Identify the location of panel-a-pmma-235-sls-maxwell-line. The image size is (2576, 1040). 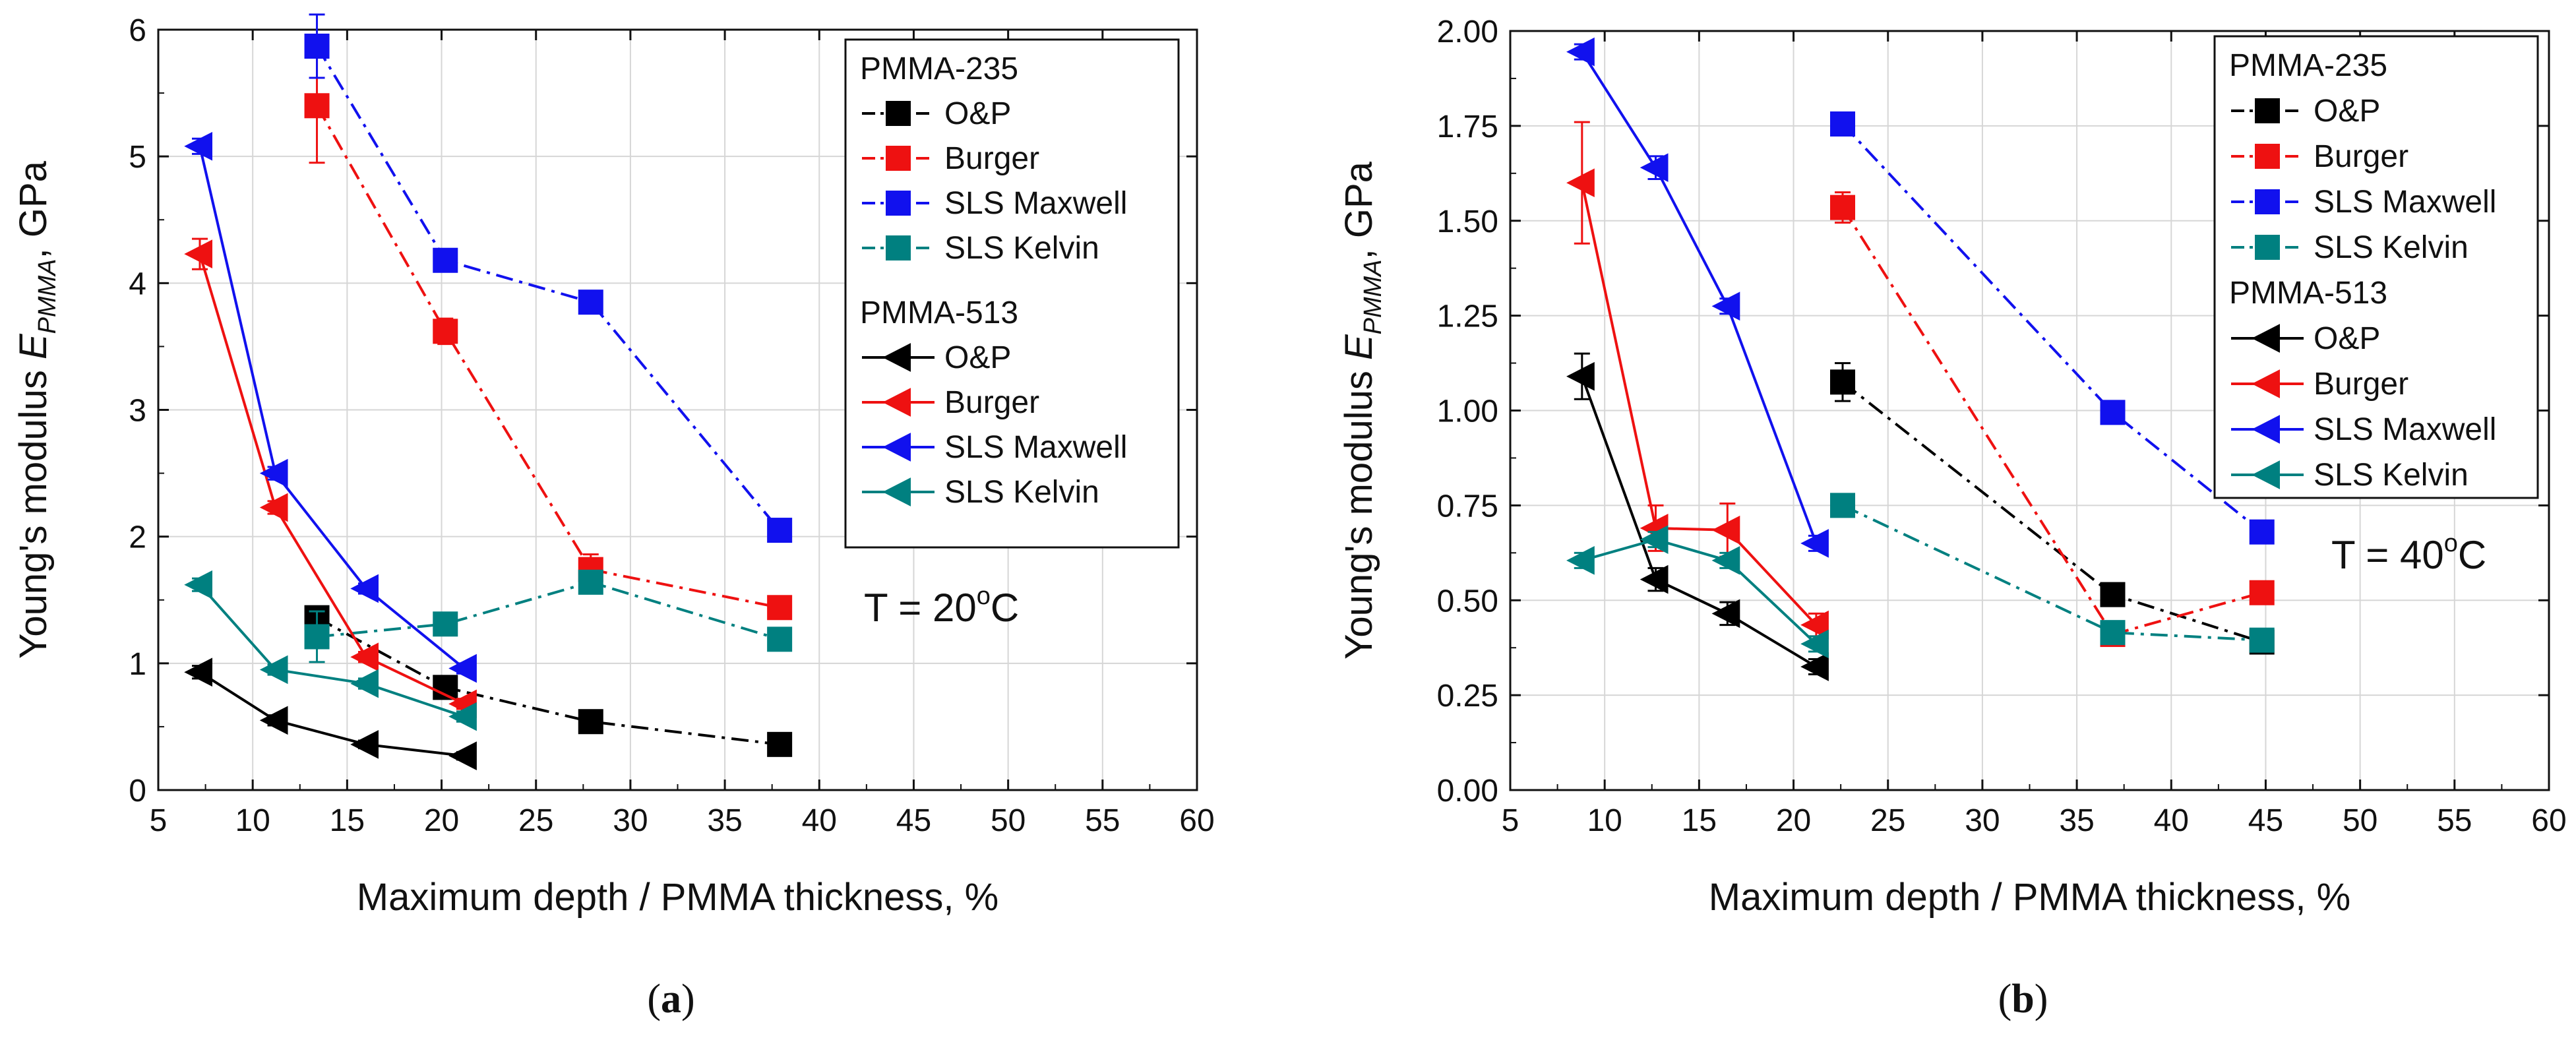
(548, 288).